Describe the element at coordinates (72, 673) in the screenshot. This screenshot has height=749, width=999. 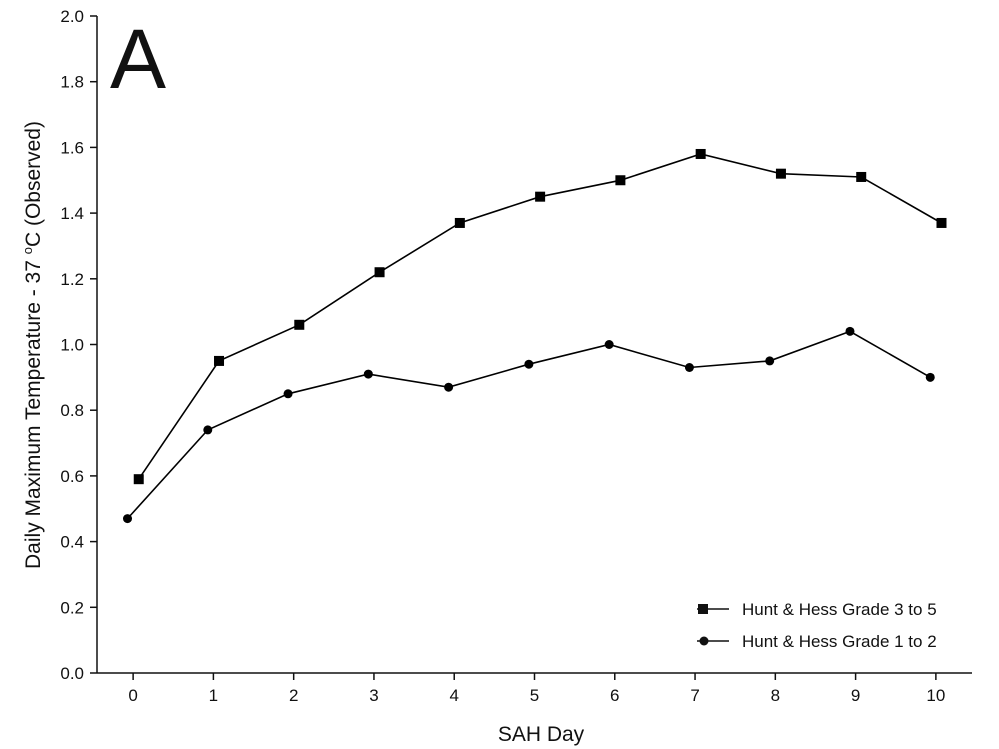
I see `y-tick-label: 0.0` at that location.